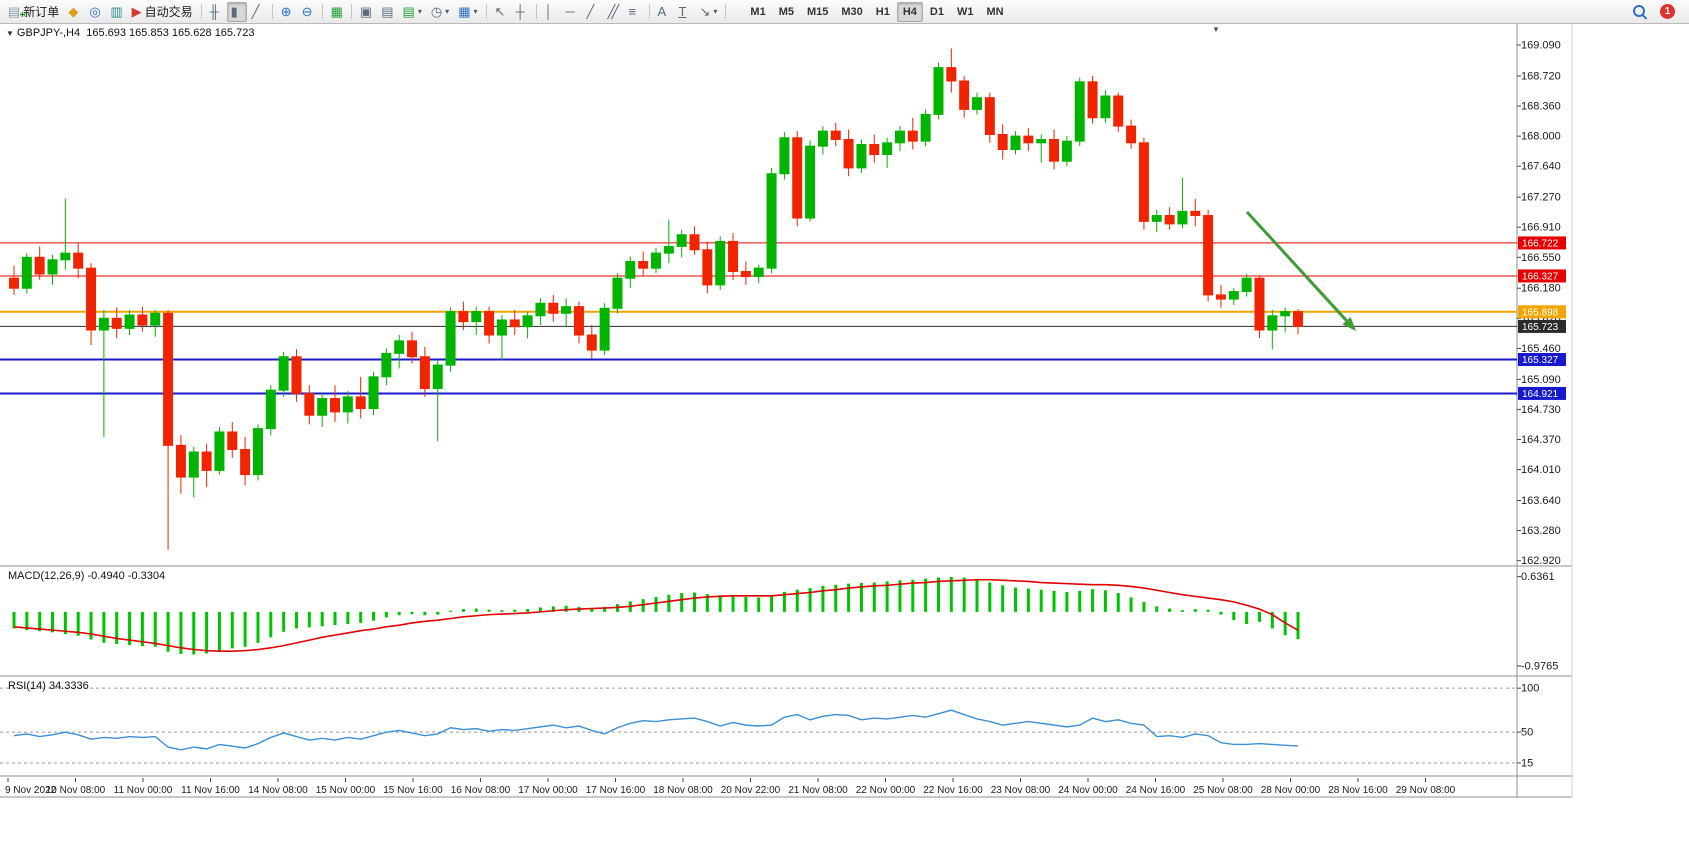 The width and height of the screenshot is (1689, 860). I want to click on search-button, so click(1639, 12).